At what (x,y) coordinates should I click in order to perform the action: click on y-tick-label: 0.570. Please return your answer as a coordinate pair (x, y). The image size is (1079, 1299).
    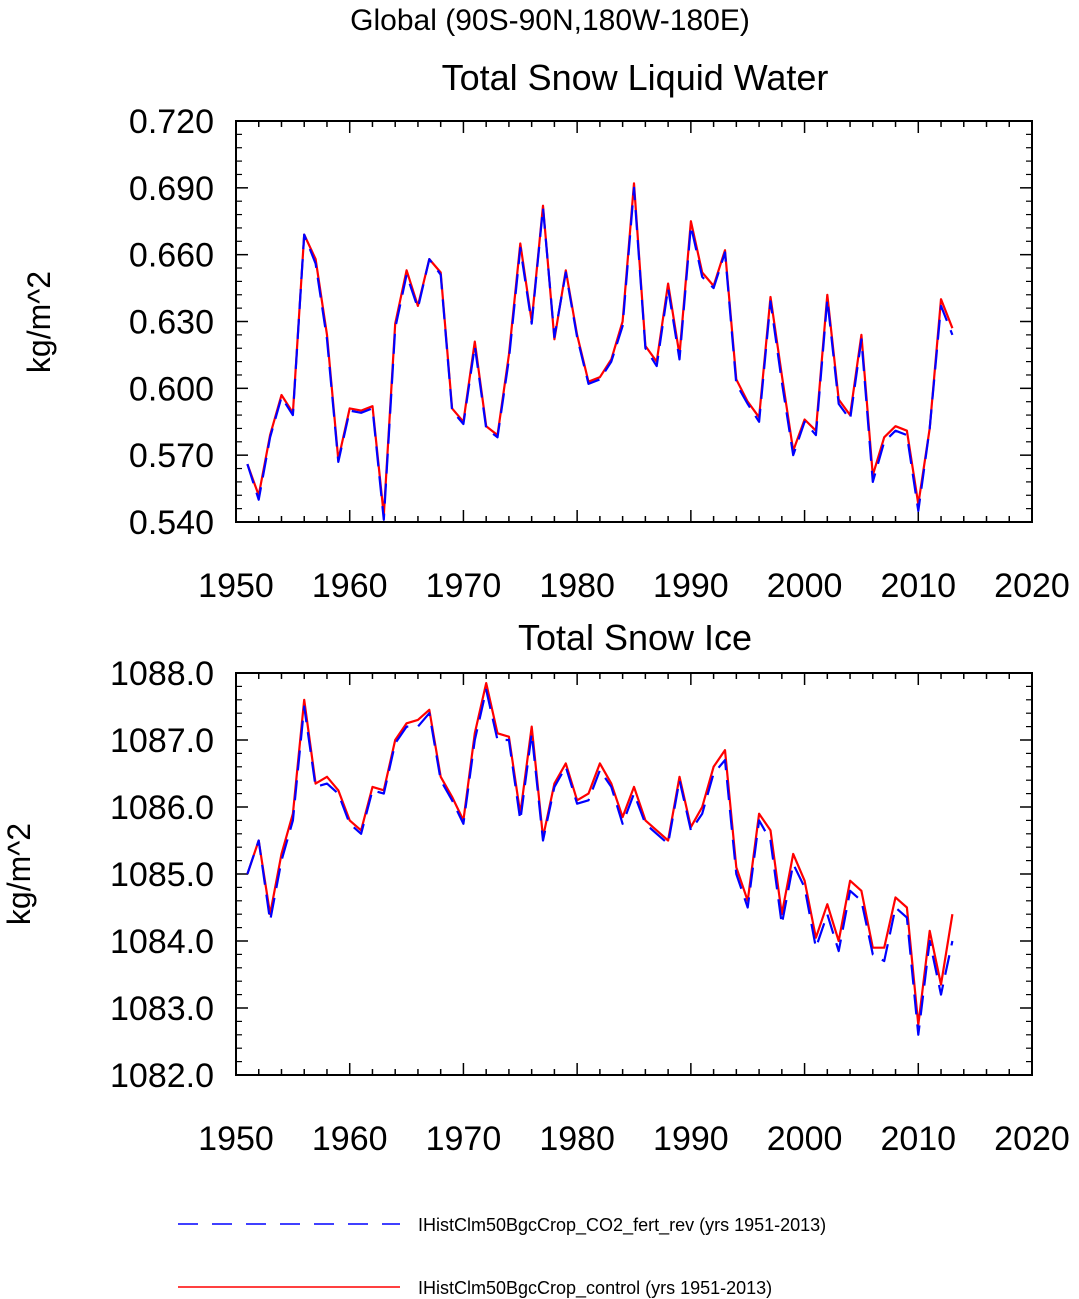
    Looking at the image, I should click on (171, 456).